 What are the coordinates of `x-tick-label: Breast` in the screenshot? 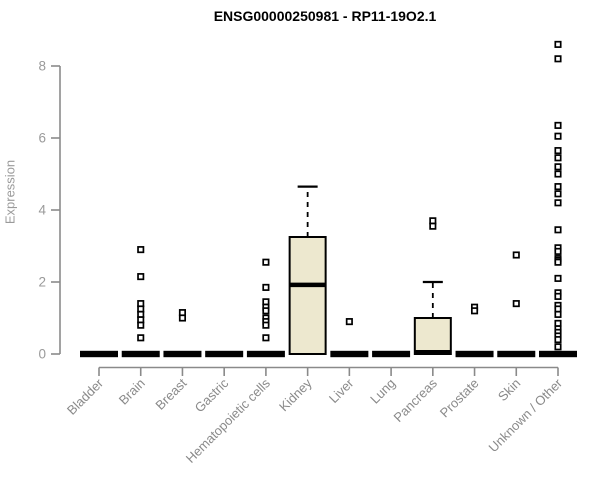 It's located at (170, 393).